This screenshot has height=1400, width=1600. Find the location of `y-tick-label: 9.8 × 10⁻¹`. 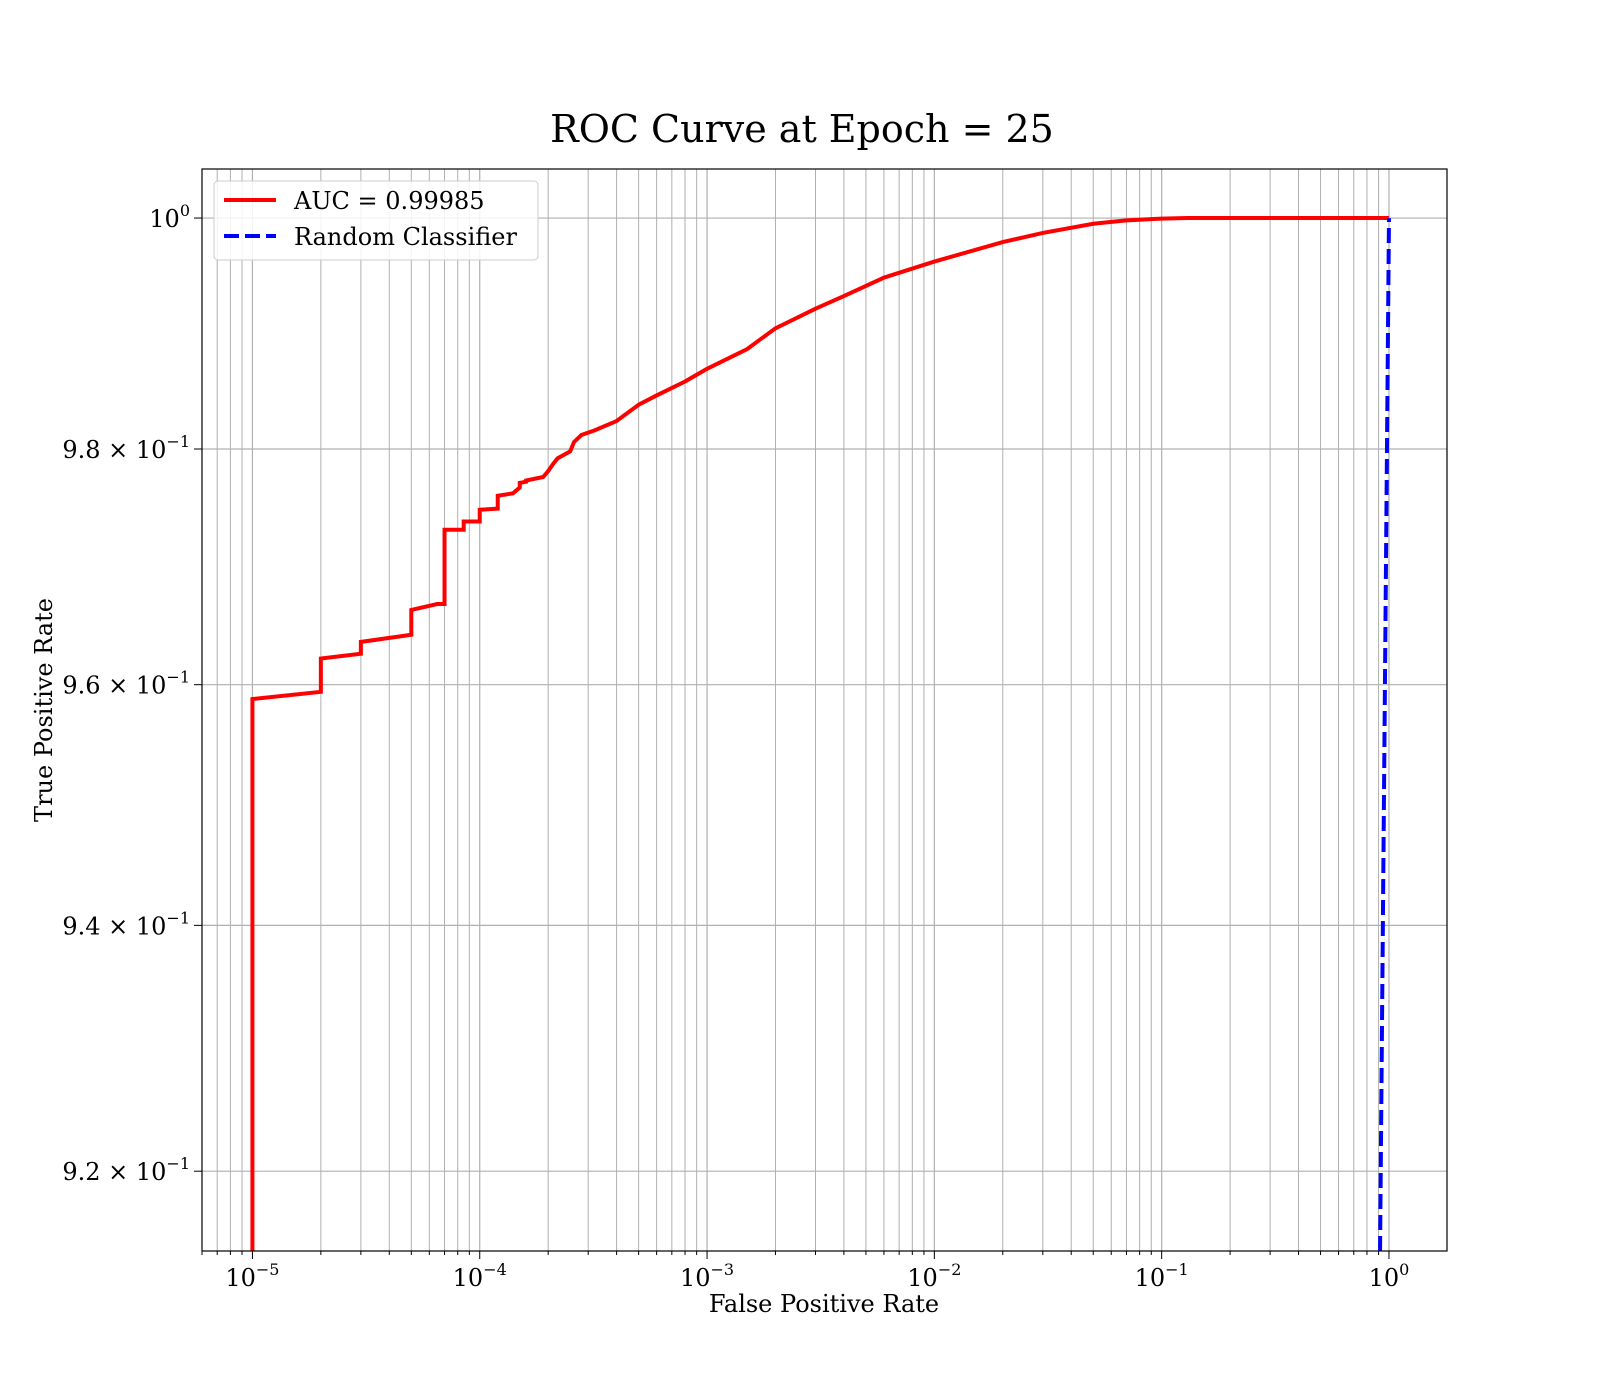

y-tick-label: 9.8 × 10⁻¹ is located at coordinates (126, 448).